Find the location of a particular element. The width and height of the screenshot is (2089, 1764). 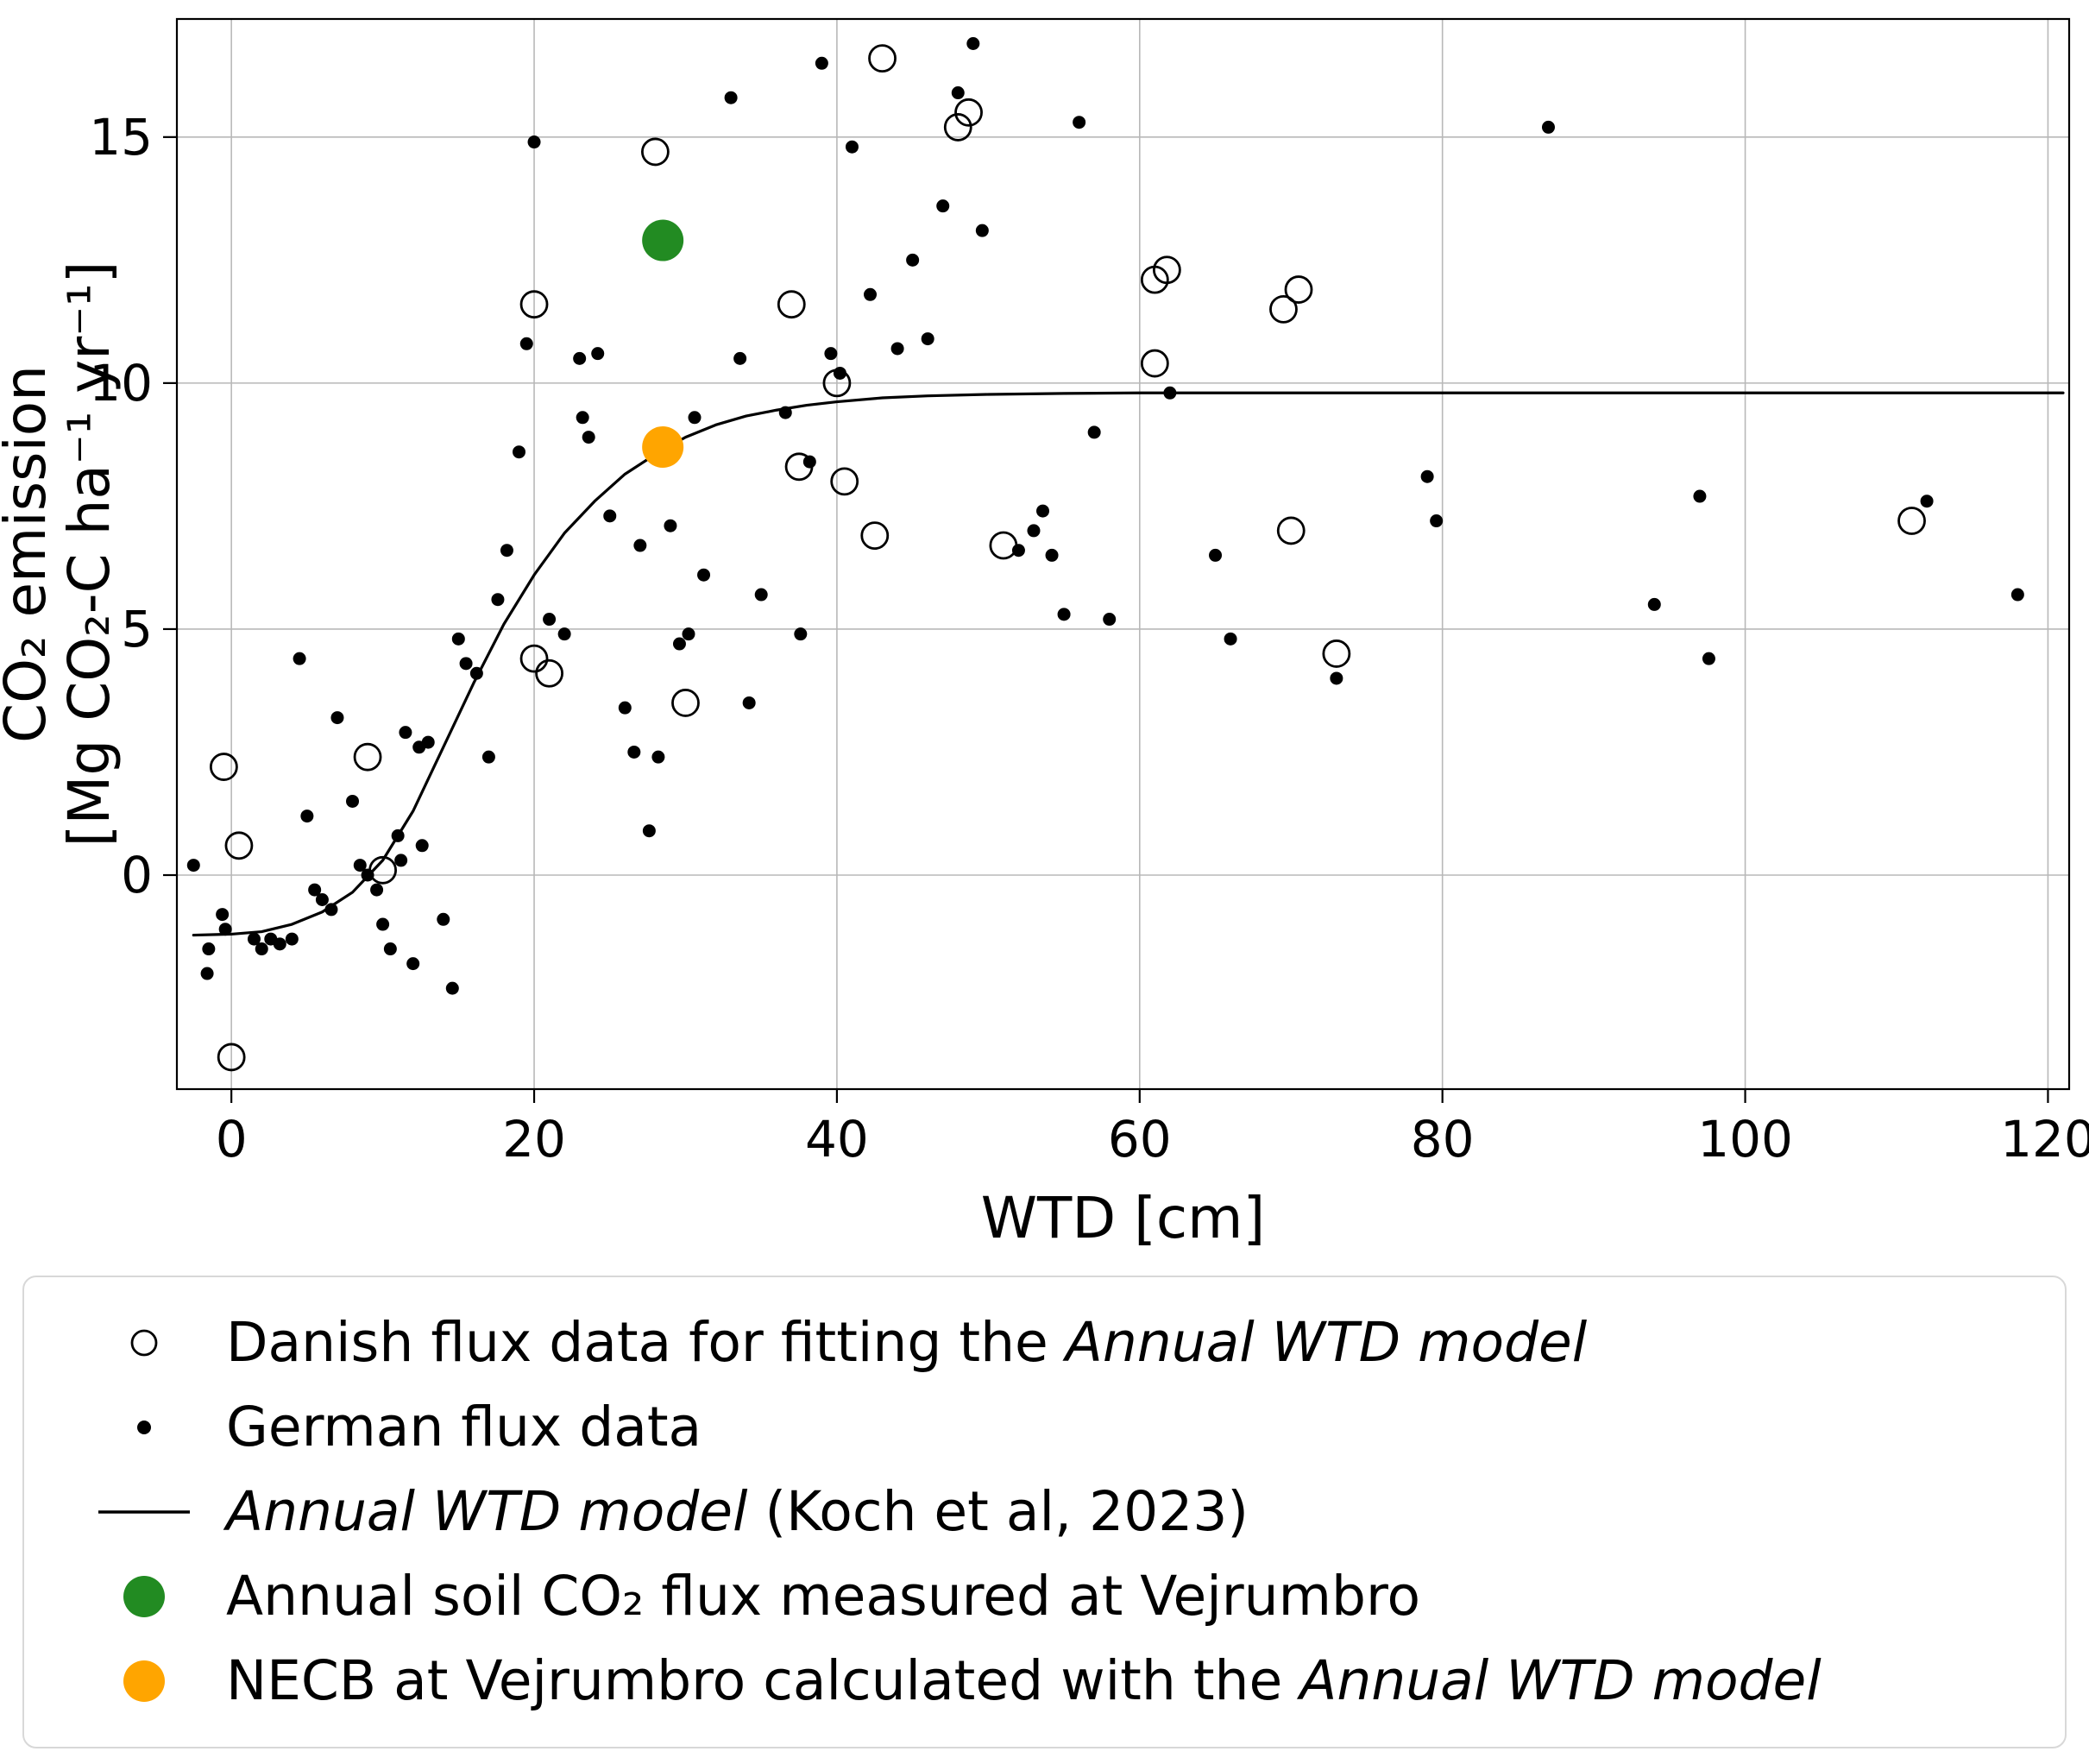

legend-item: Annual WTD model (Koch et al, 2023) is located at coordinates (1044, 1512).